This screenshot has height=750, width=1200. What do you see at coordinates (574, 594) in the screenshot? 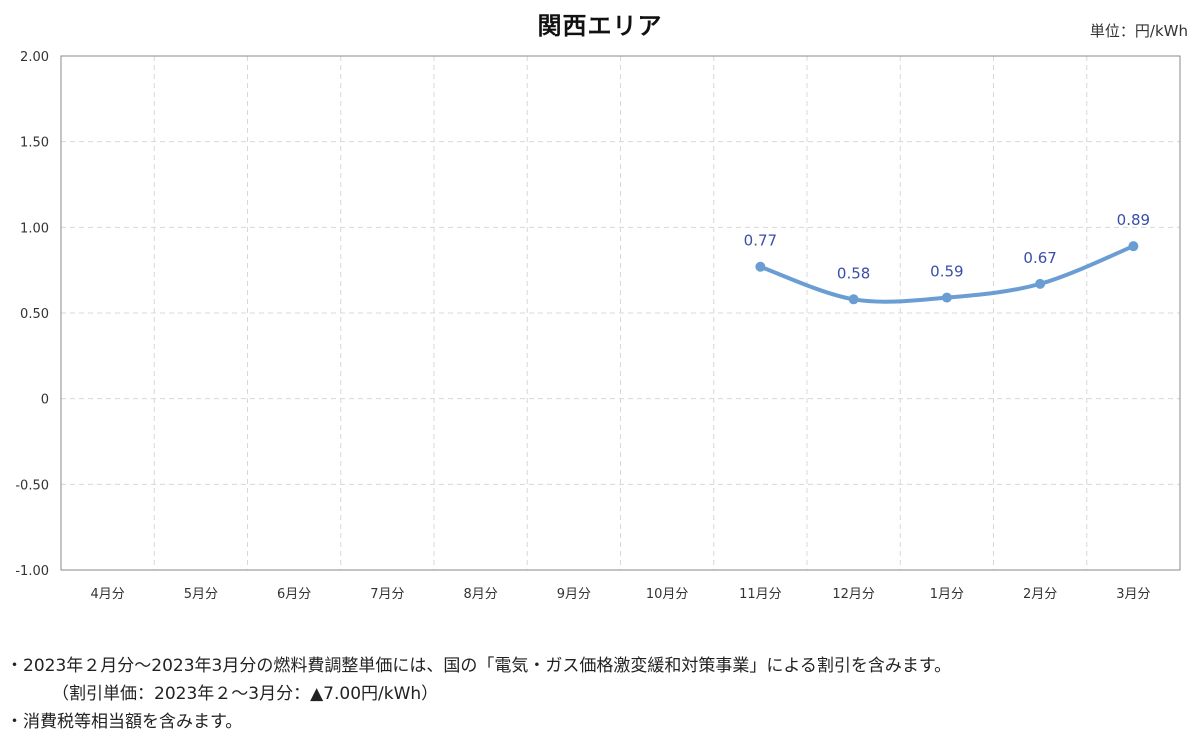
I see `x-tick-label: 9月分` at bounding box center [574, 594].